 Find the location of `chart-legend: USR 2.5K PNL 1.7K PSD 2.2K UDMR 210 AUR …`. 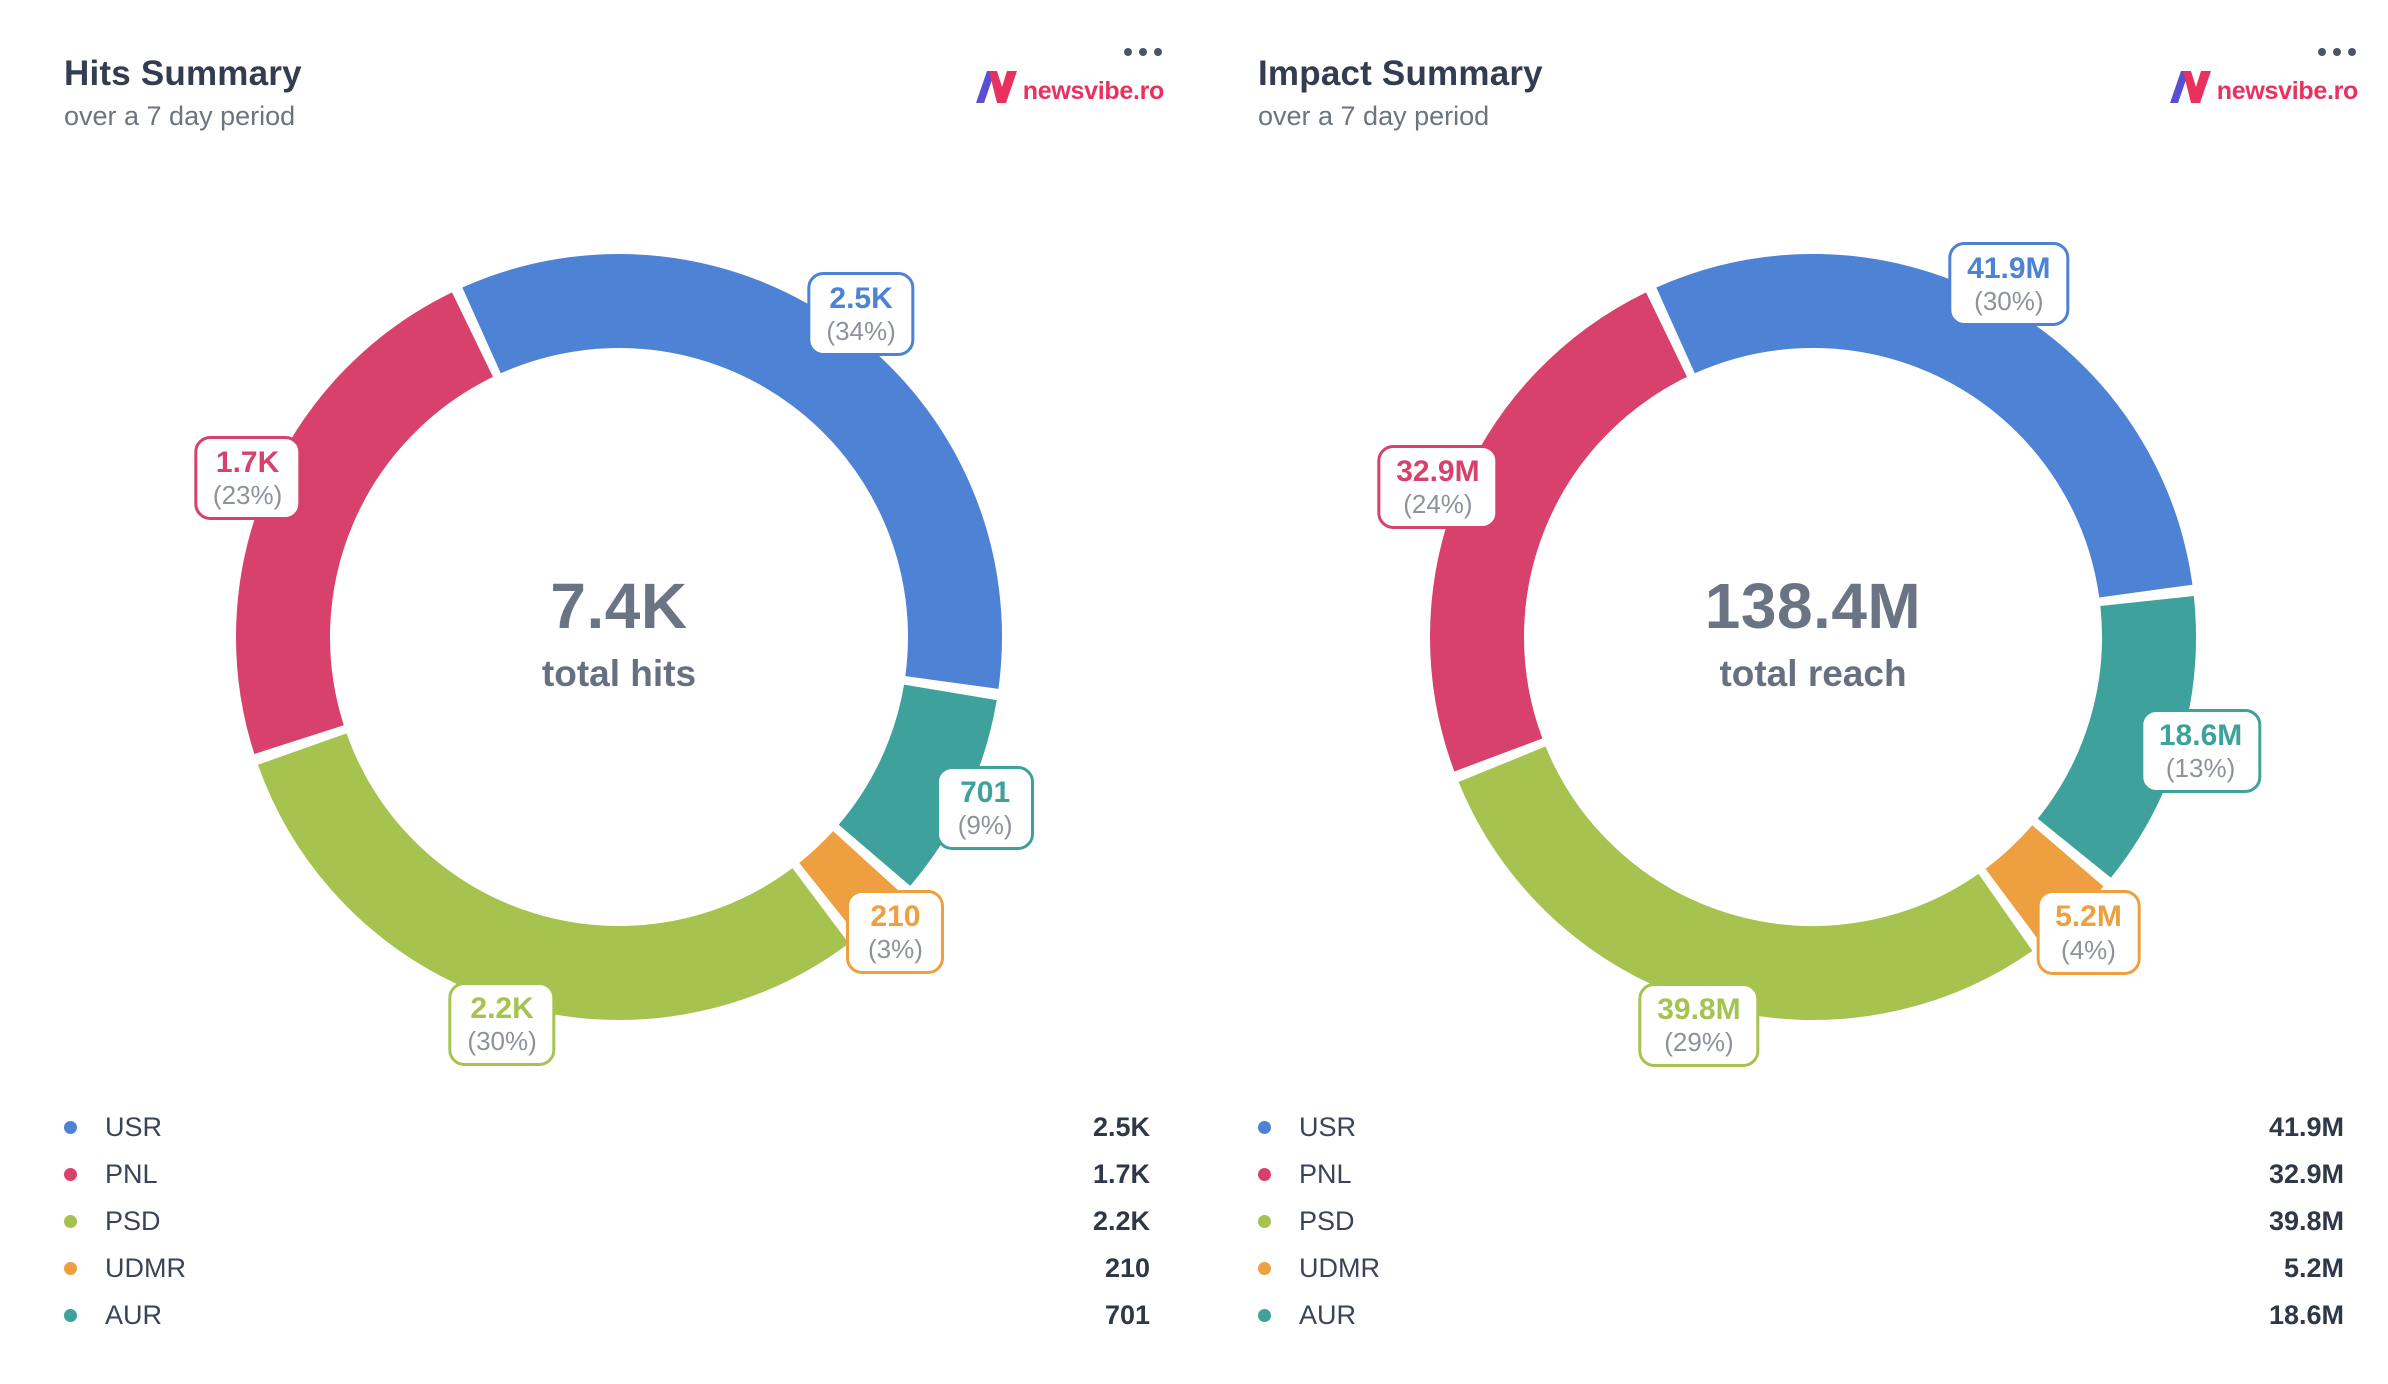

chart-legend: USR 2.5K PNL 1.7K PSD 2.2K UDMR 210 AUR … is located at coordinates (607, 1221).